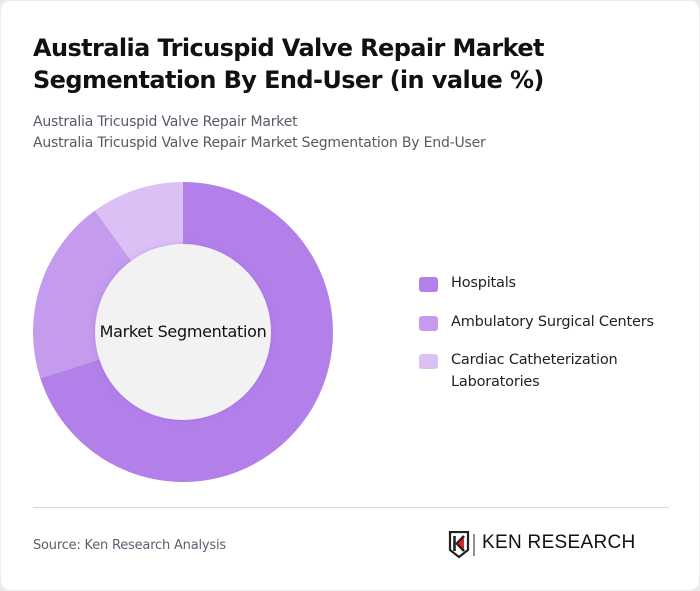 This screenshot has height=591, width=700. What do you see at coordinates (552, 322) in the screenshot?
I see `legend-label-ambulatory: Ambulatory Surgical Centers` at bounding box center [552, 322].